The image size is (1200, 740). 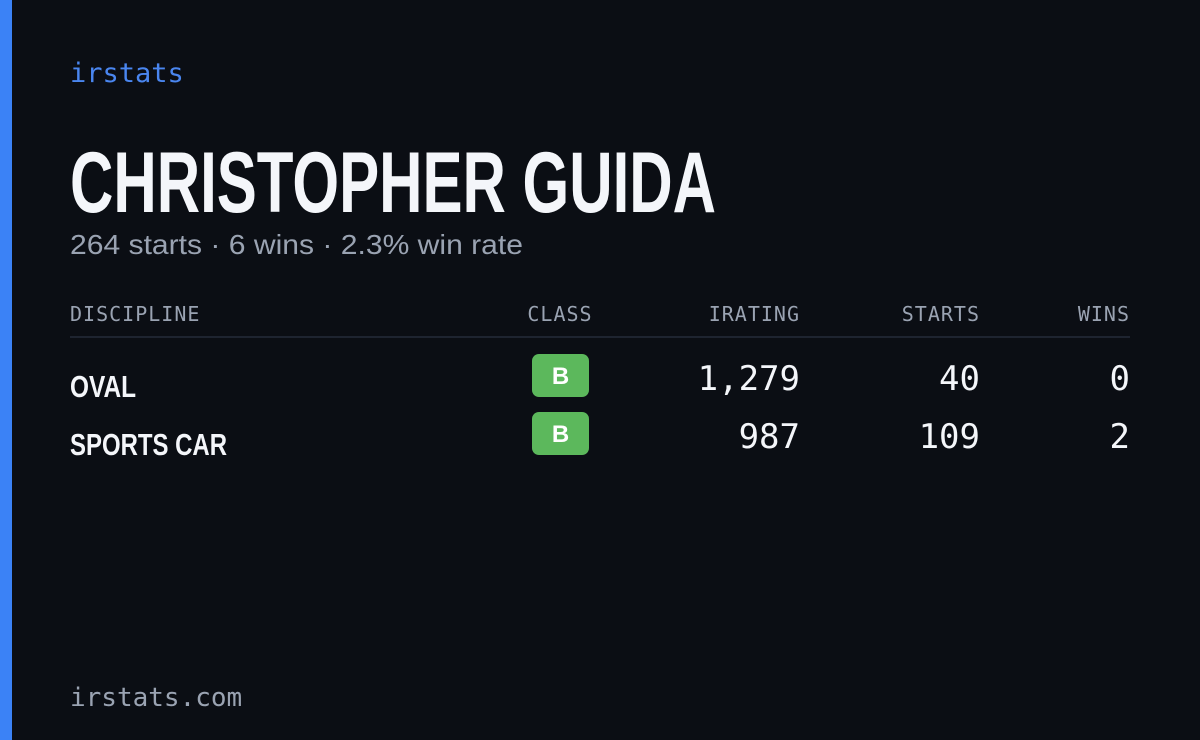 I want to click on discipline: SPORTS CAR, so click(x=148, y=444).